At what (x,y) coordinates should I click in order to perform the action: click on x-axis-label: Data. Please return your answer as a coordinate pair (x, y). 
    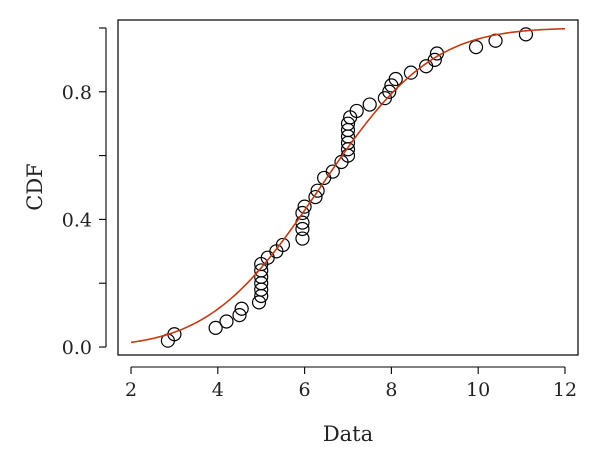
    Looking at the image, I should click on (348, 434).